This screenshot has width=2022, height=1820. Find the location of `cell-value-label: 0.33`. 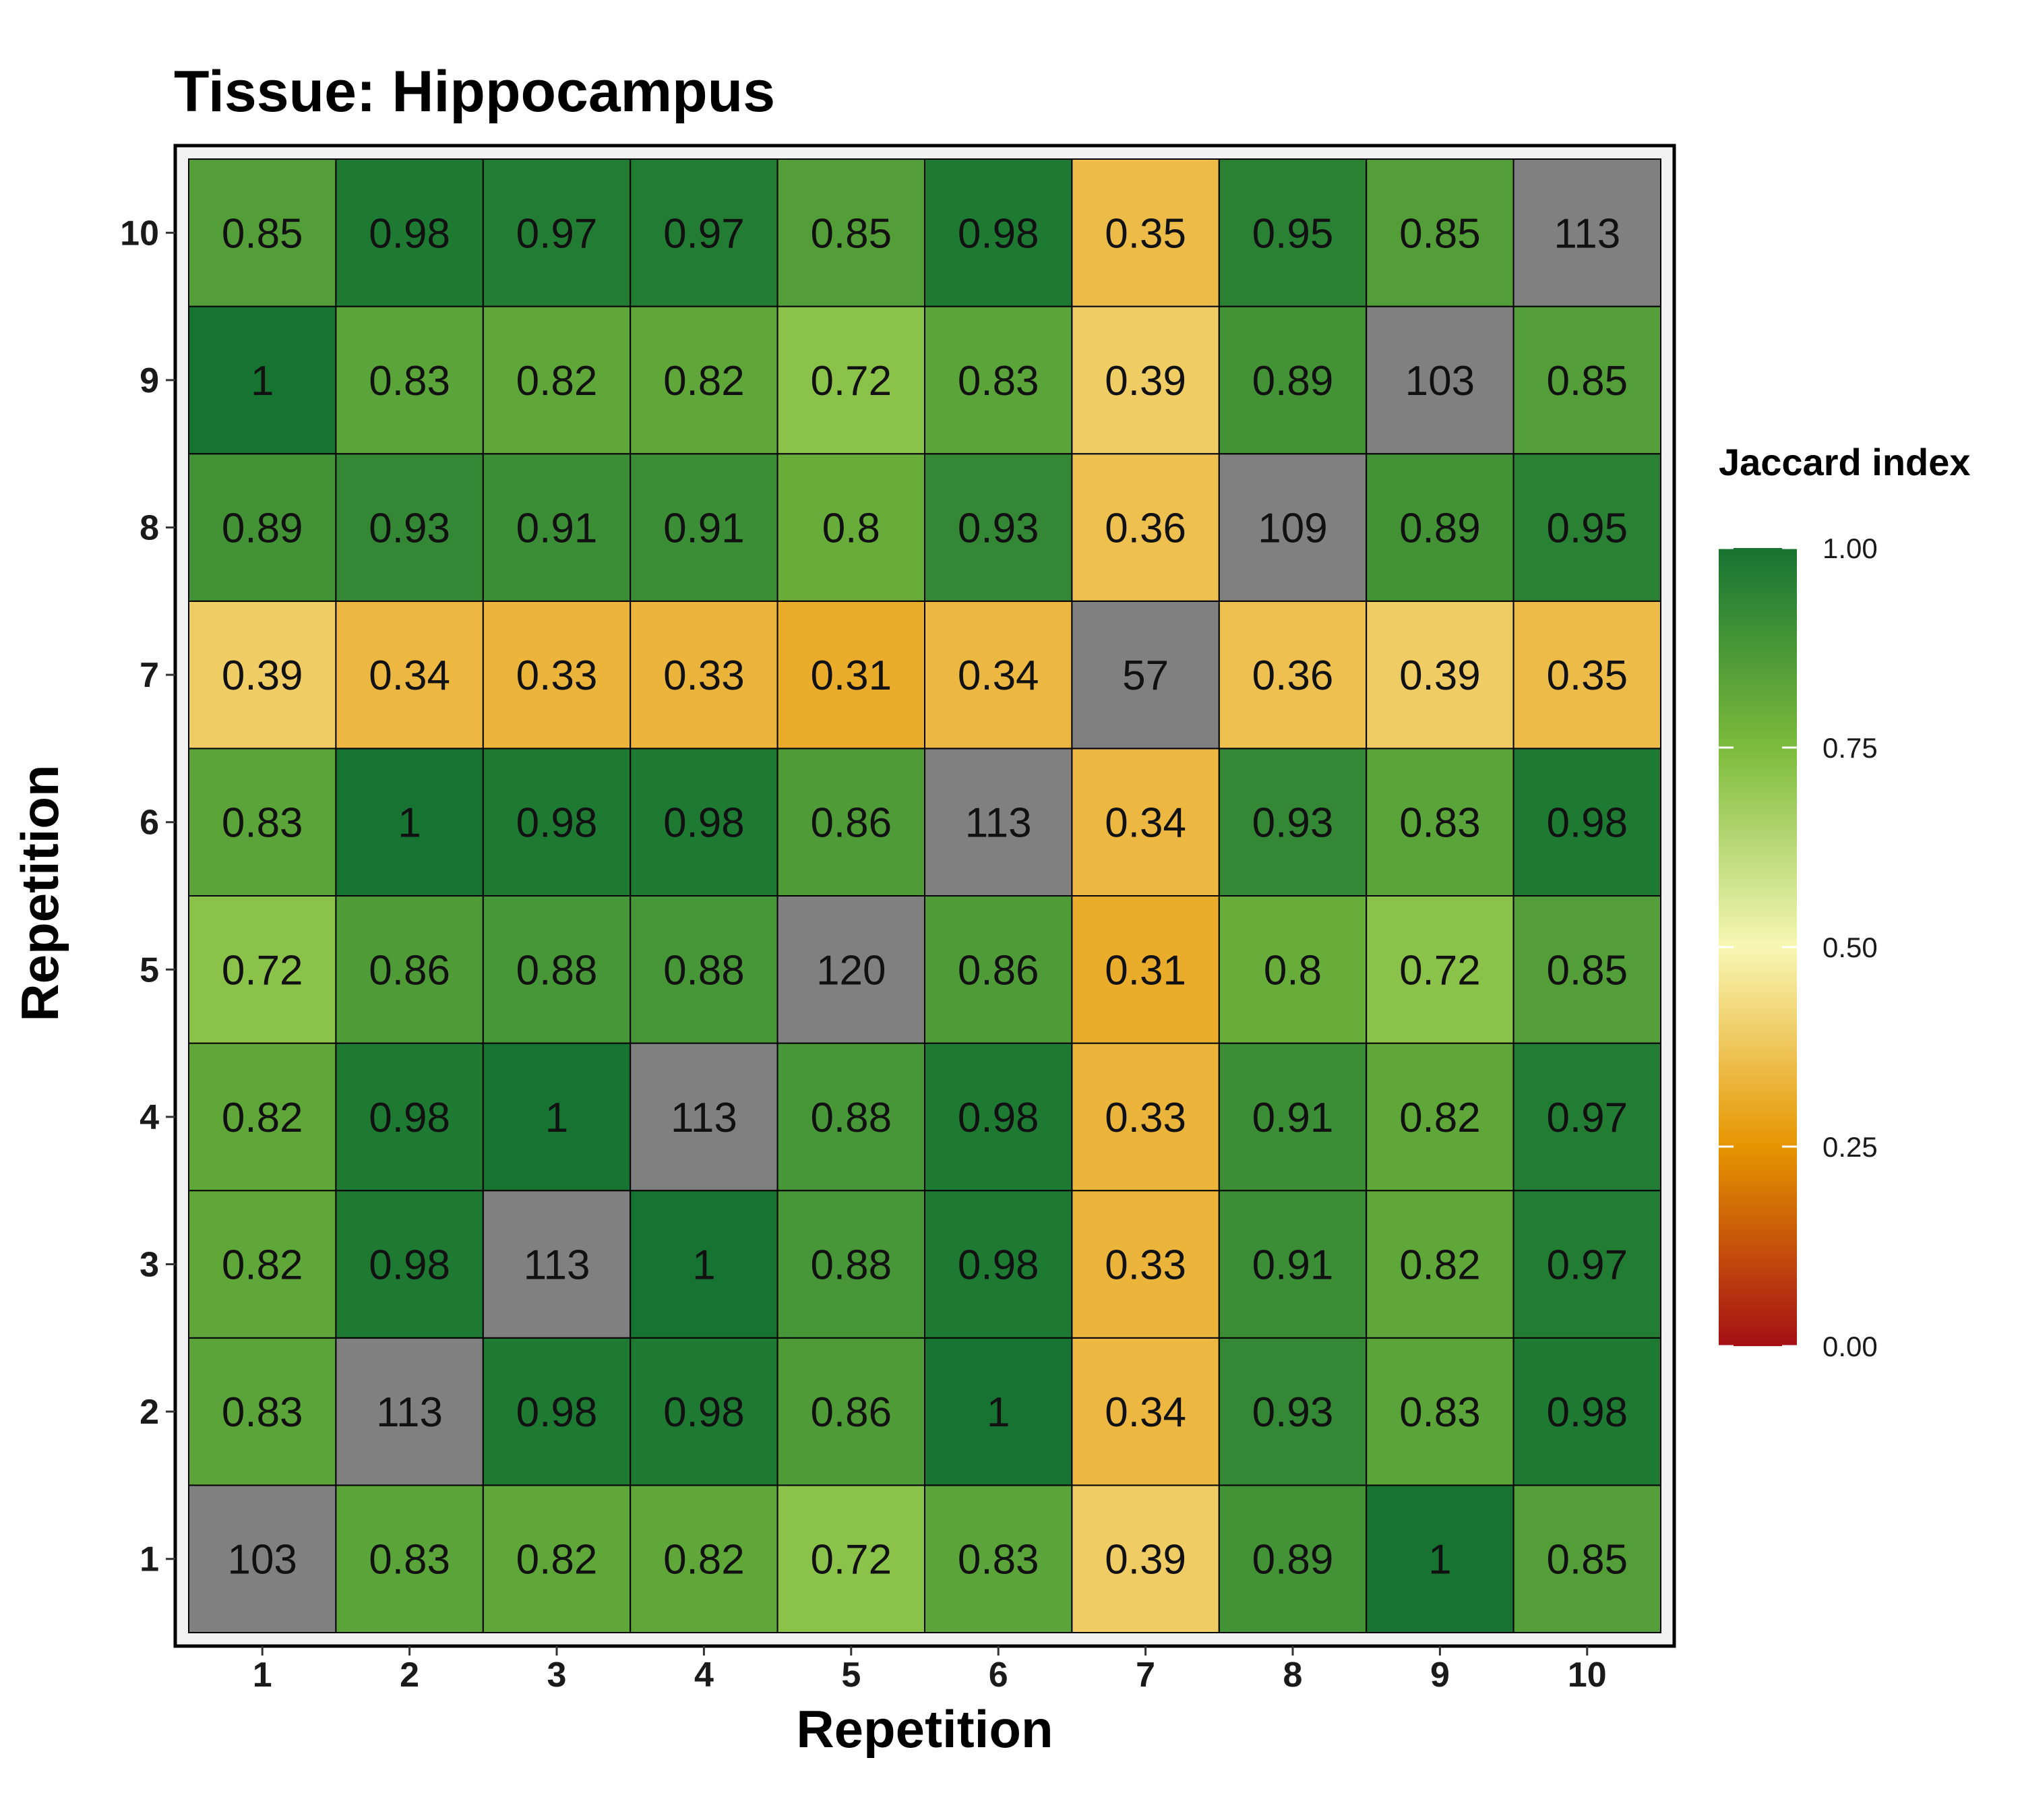

cell-value-label: 0.33 is located at coordinates (1145, 1265).